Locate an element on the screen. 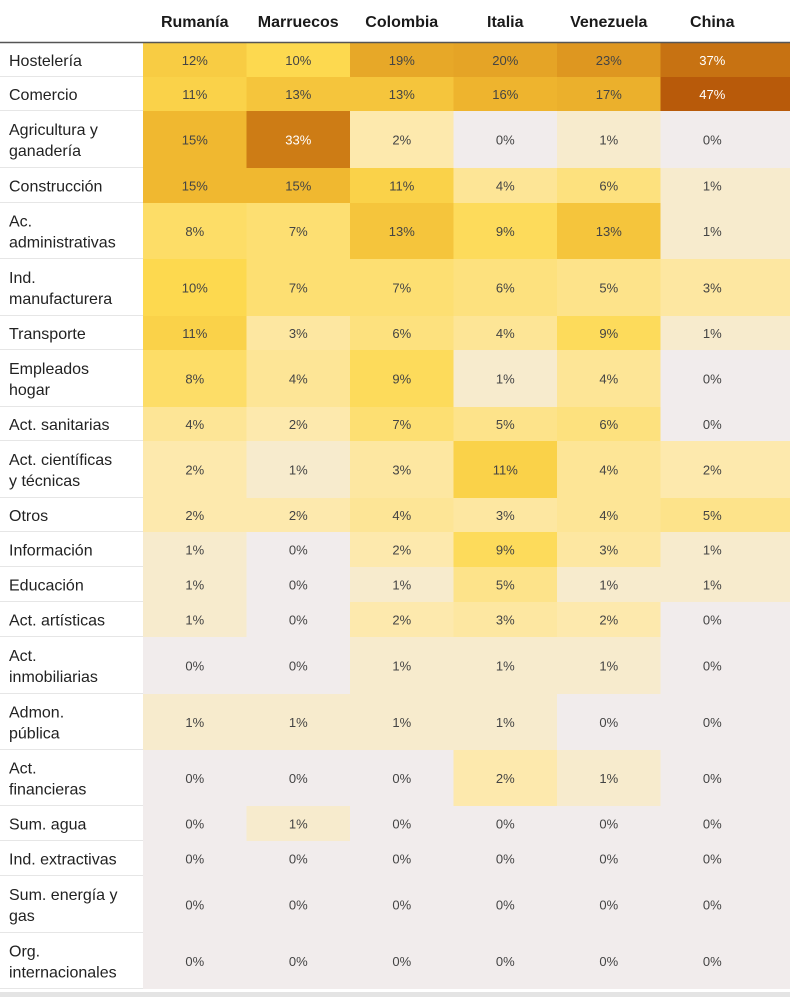 This screenshot has height=997, width=790. cell-value-label: 16% is located at coordinates (505, 94).